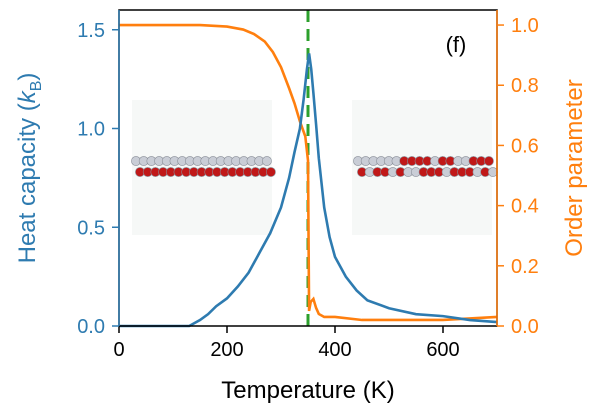 The width and height of the screenshot is (600, 414). Describe the element at coordinates (574, 167) in the screenshot. I see `y-axis-title-right: Order parameter` at that location.